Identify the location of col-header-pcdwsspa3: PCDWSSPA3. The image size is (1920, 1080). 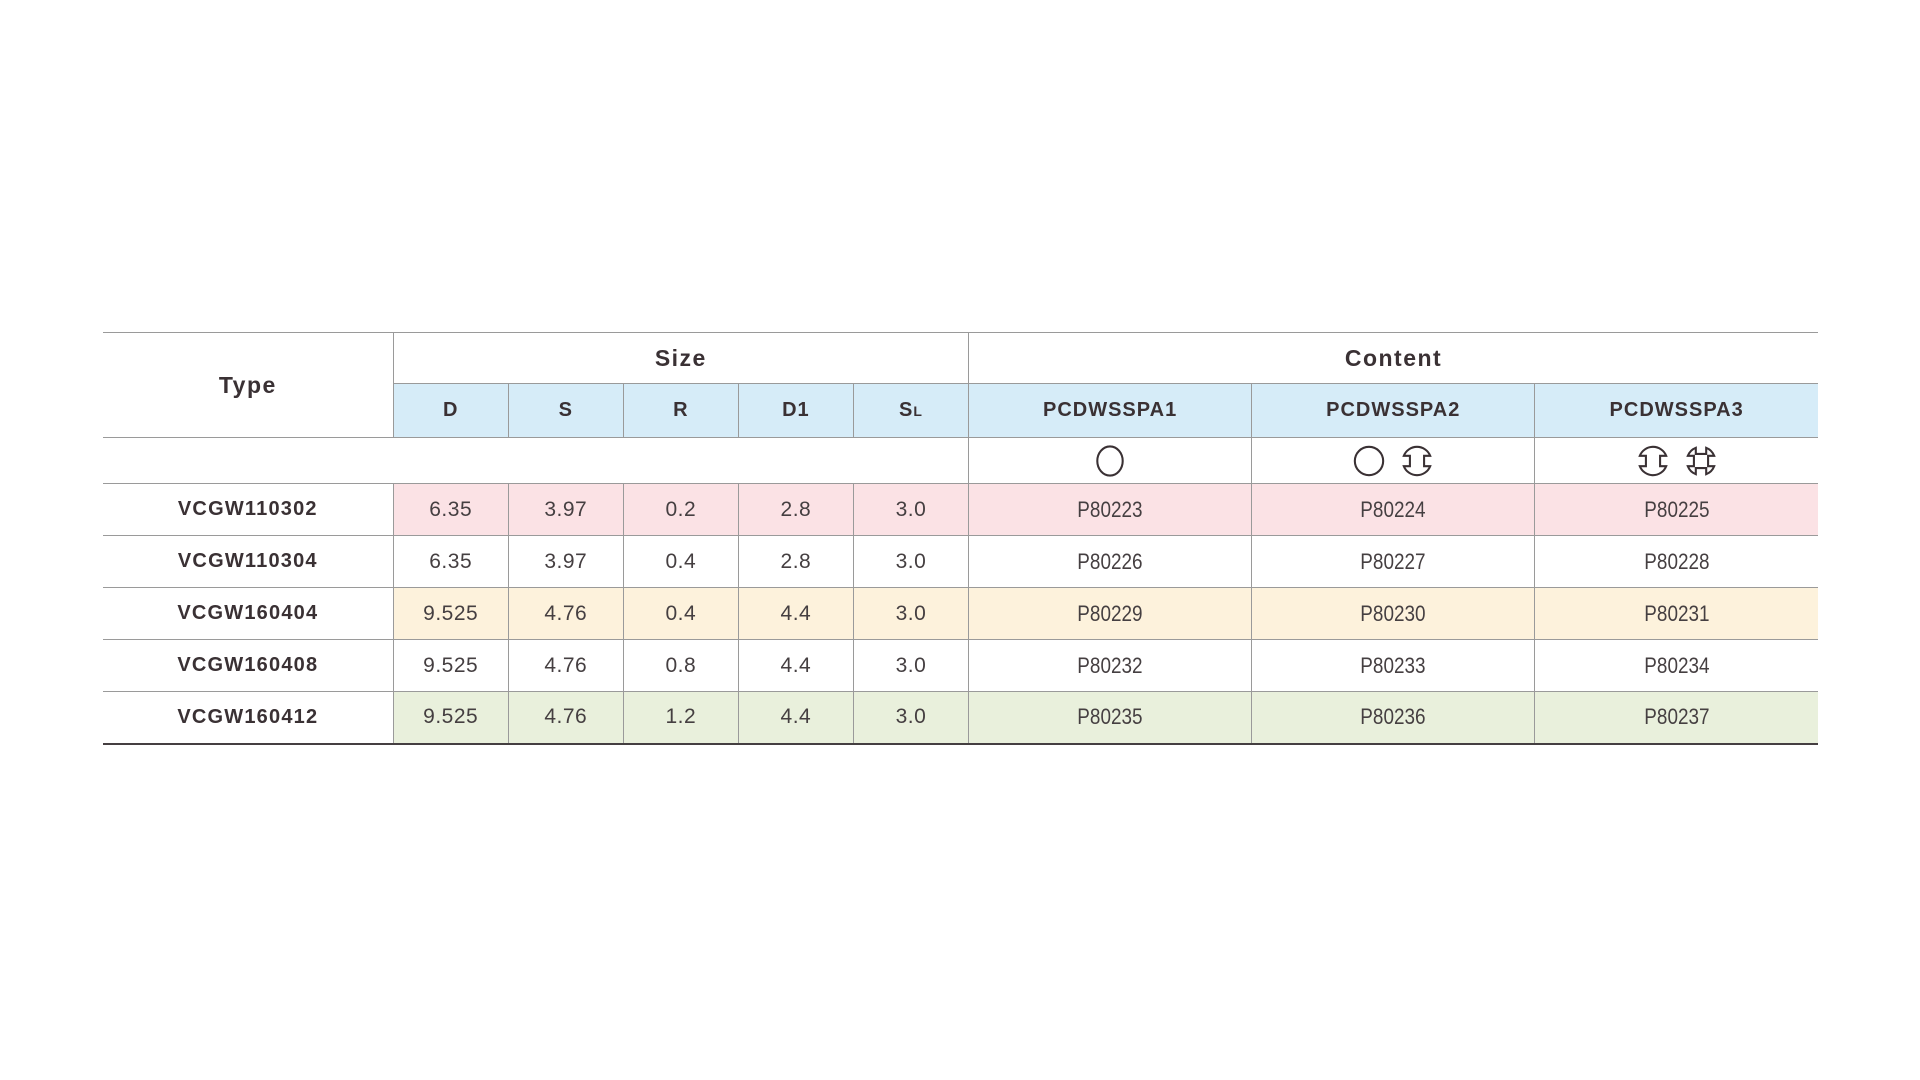
(1676, 410).